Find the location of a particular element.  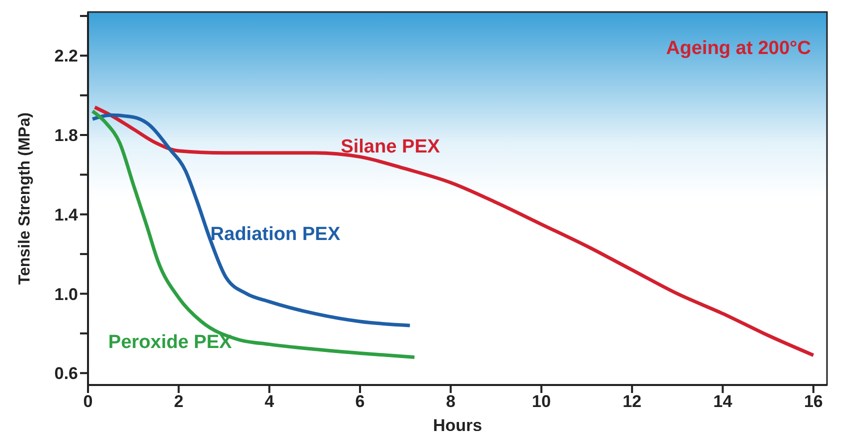

y-tick-label: 2.2 is located at coordinates (66, 56).